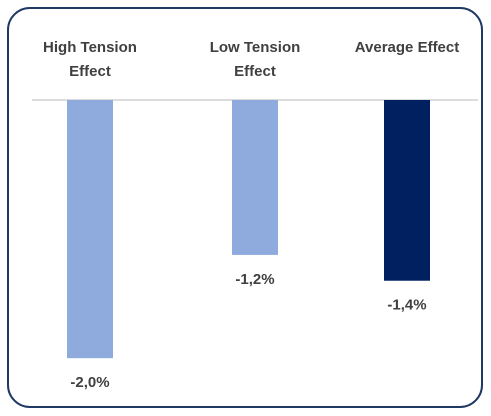 The height and width of the screenshot is (416, 491). What do you see at coordinates (407, 47) in the screenshot?
I see `category-label: Average Effect` at bounding box center [407, 47].